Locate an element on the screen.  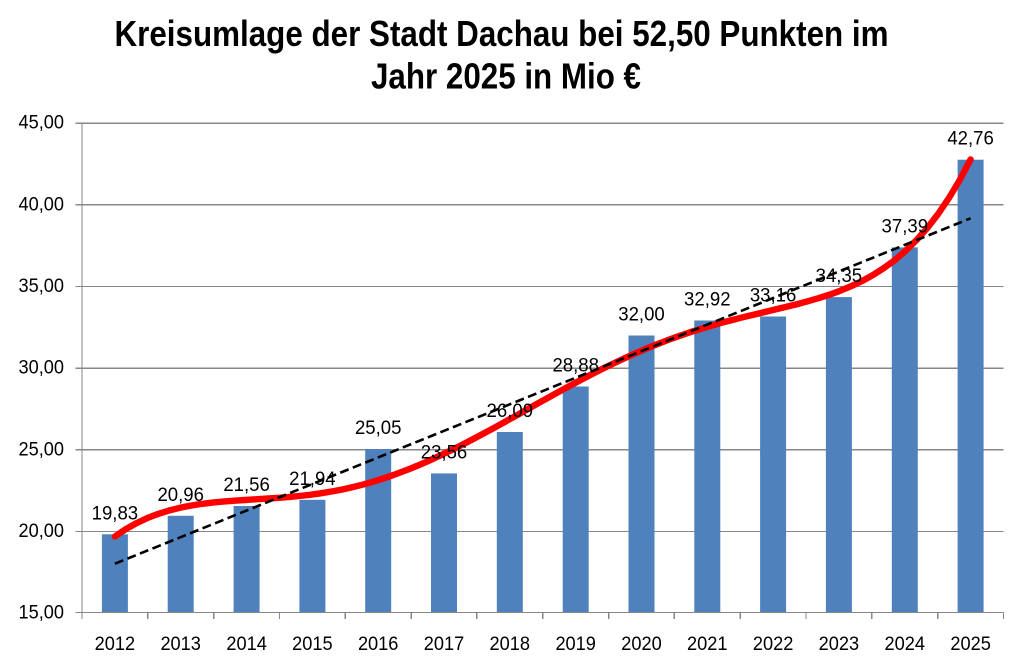
svg-text: 25,00 is located at coordinates (42, 449).